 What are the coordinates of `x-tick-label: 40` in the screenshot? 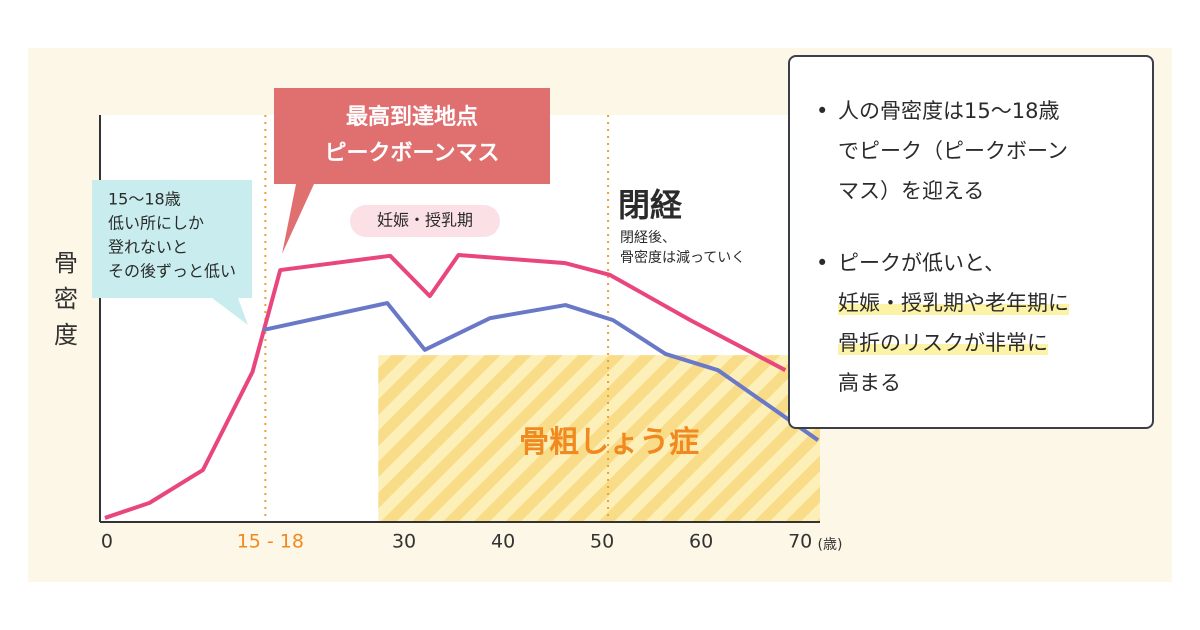 It's located at (503, 542).